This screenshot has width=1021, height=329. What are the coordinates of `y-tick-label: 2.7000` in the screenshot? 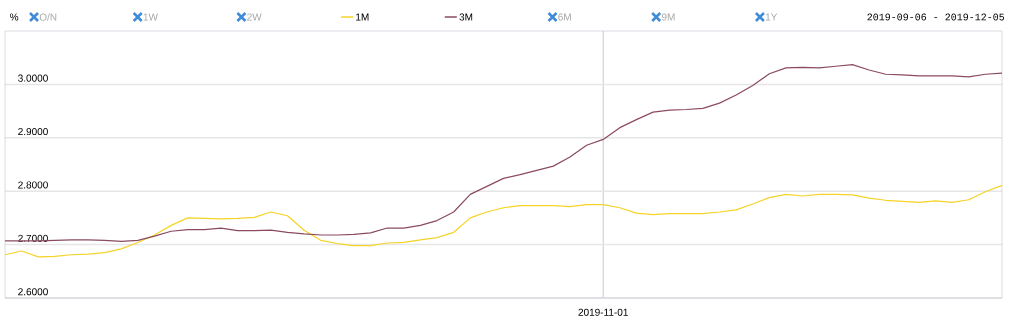 It's located at (33, 238).